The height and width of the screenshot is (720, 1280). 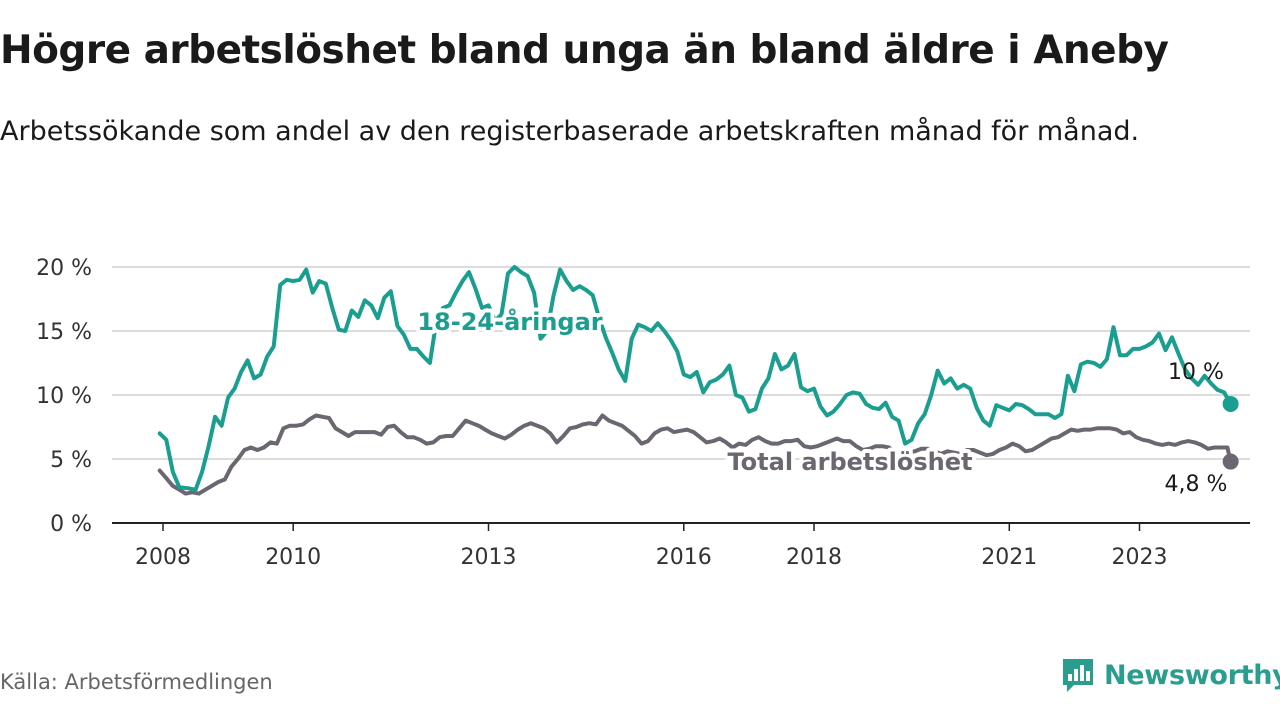 I want to click on series-line-total, so click(x=695, y=454).